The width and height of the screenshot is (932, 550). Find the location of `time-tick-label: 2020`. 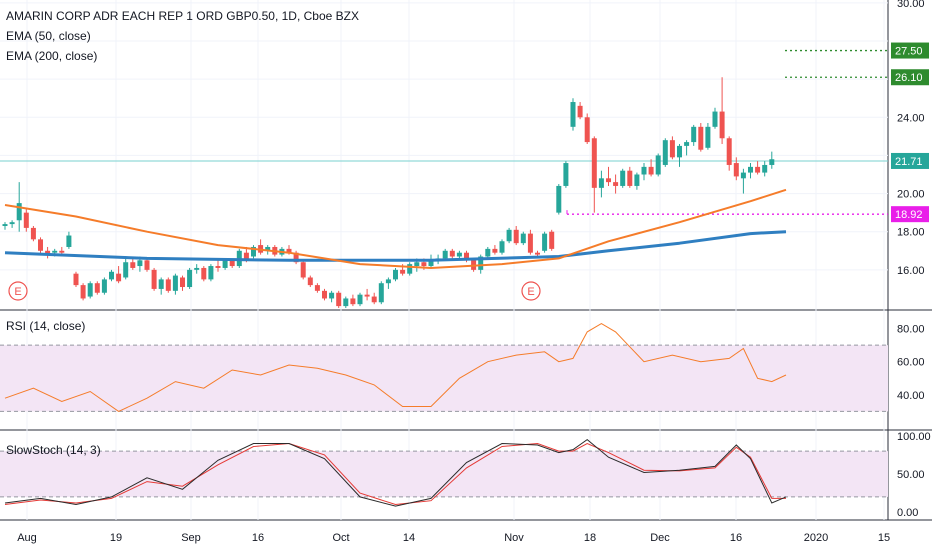

time-tick-label: 2020 is located at coordinates (816, 538).